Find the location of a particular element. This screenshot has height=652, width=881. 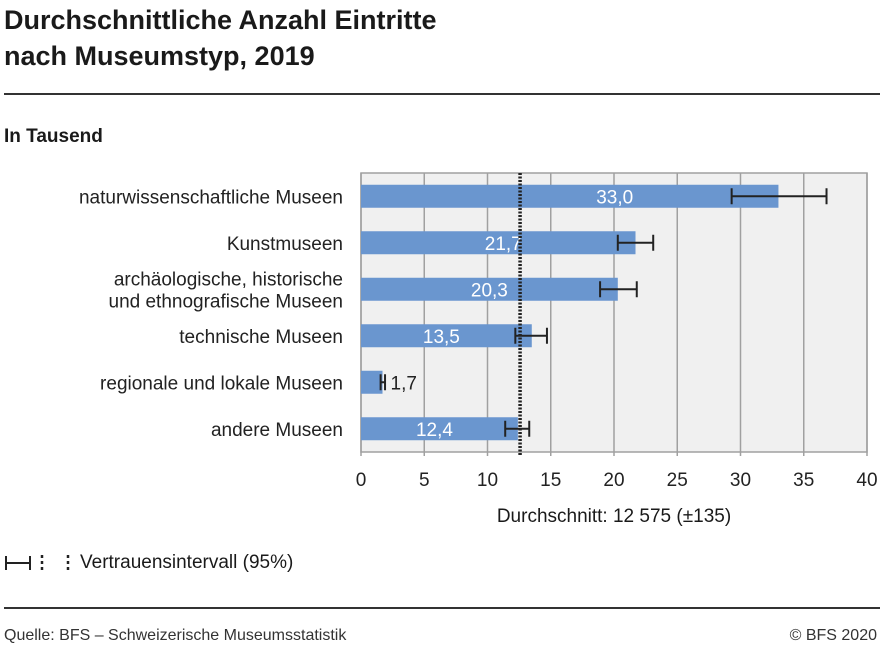

x-tick-label: 20 is located at coordinates (613, 480).